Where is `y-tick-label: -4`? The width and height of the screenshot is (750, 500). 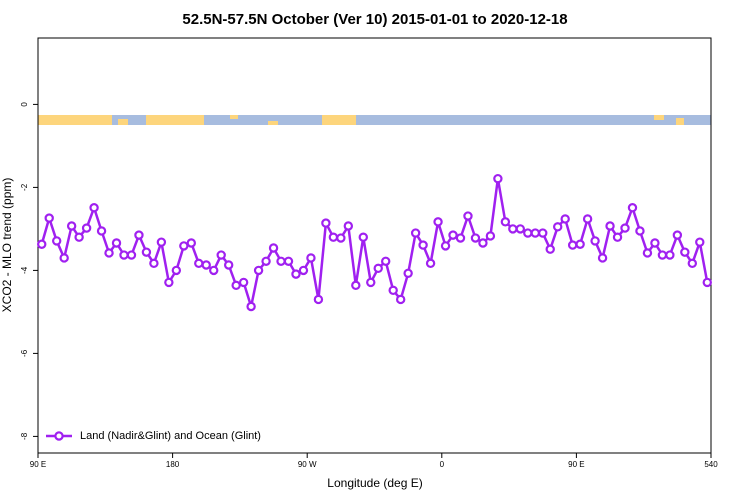 y-tick-label: -4 is located at coordinates (24, 270).